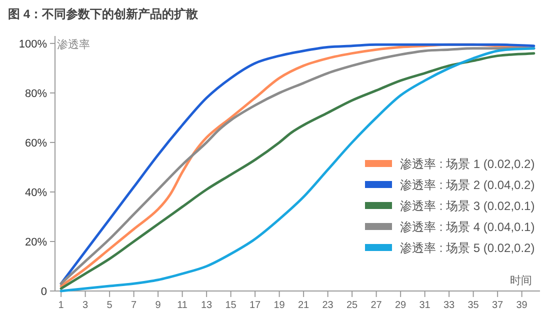 The height and width of the screenshot is (328, 550). What do you see at coordinates (521, 280) in the screenshot?
I see `x-axis-title: 时间` at bounding box center [521, 280].